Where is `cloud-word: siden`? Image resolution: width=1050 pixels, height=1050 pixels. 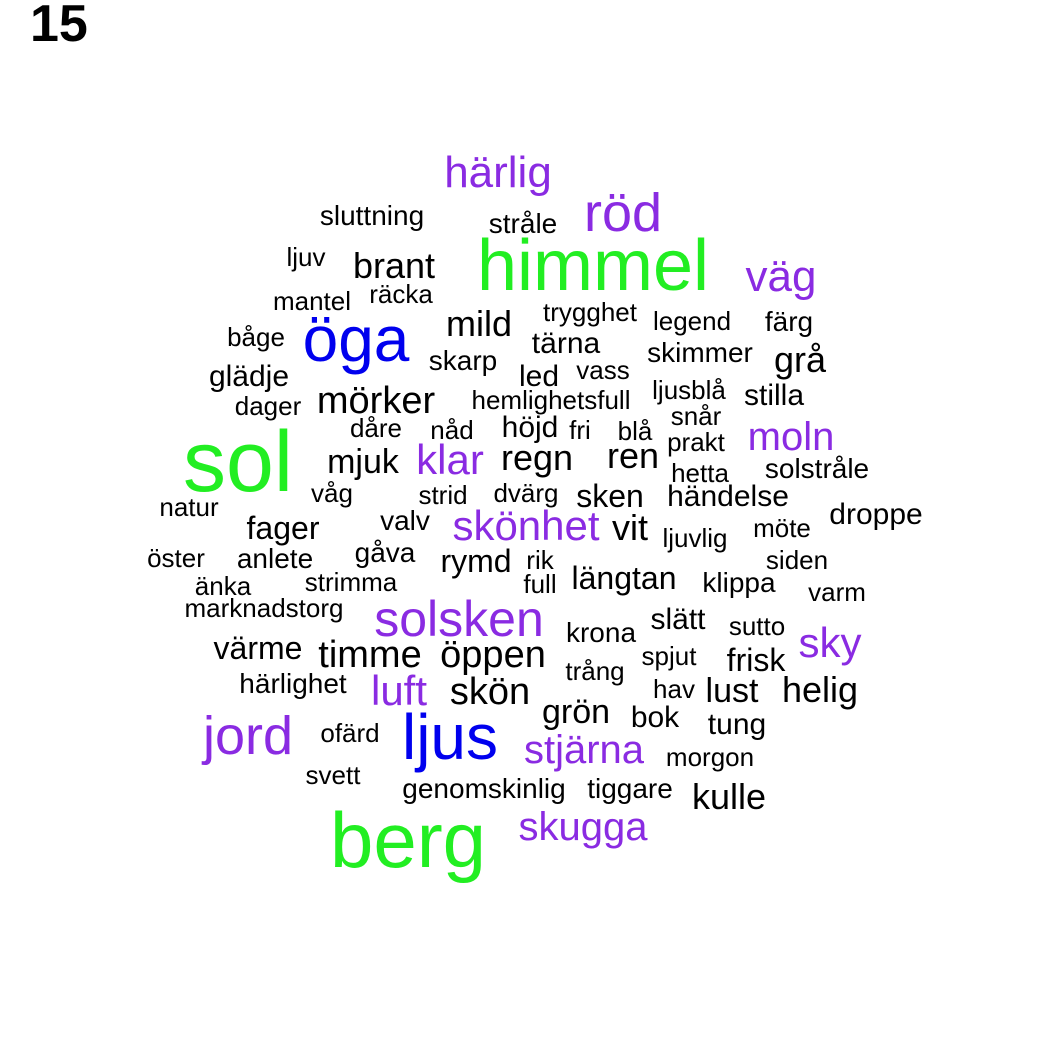
cloud-word: siden is located at coordinates (797, 560).